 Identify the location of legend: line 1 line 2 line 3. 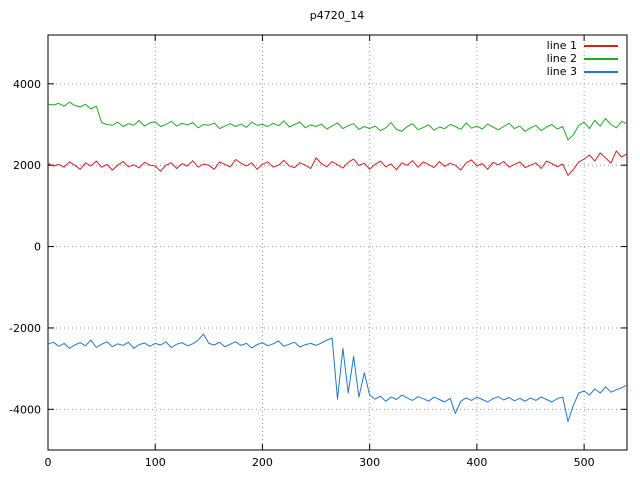
(582, 58).